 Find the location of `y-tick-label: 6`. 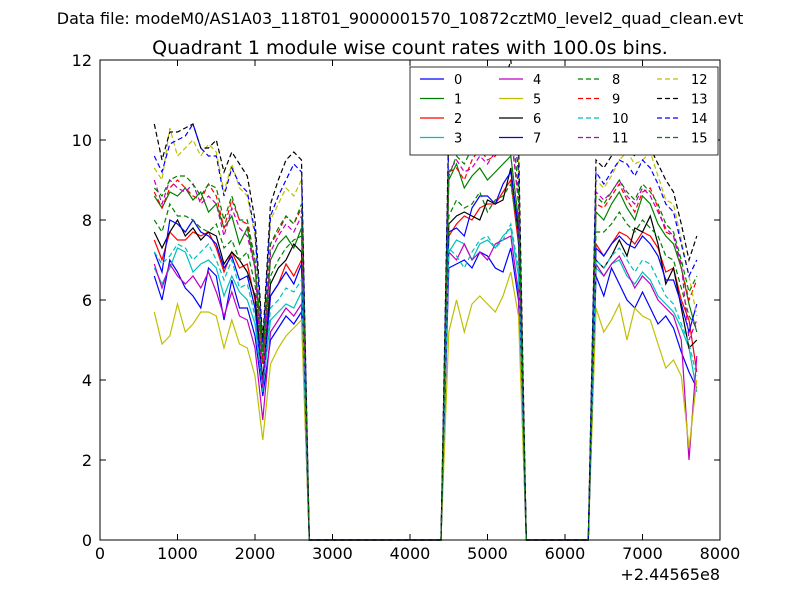

y-tick-label: 6 is located at coordinates (87, 300).